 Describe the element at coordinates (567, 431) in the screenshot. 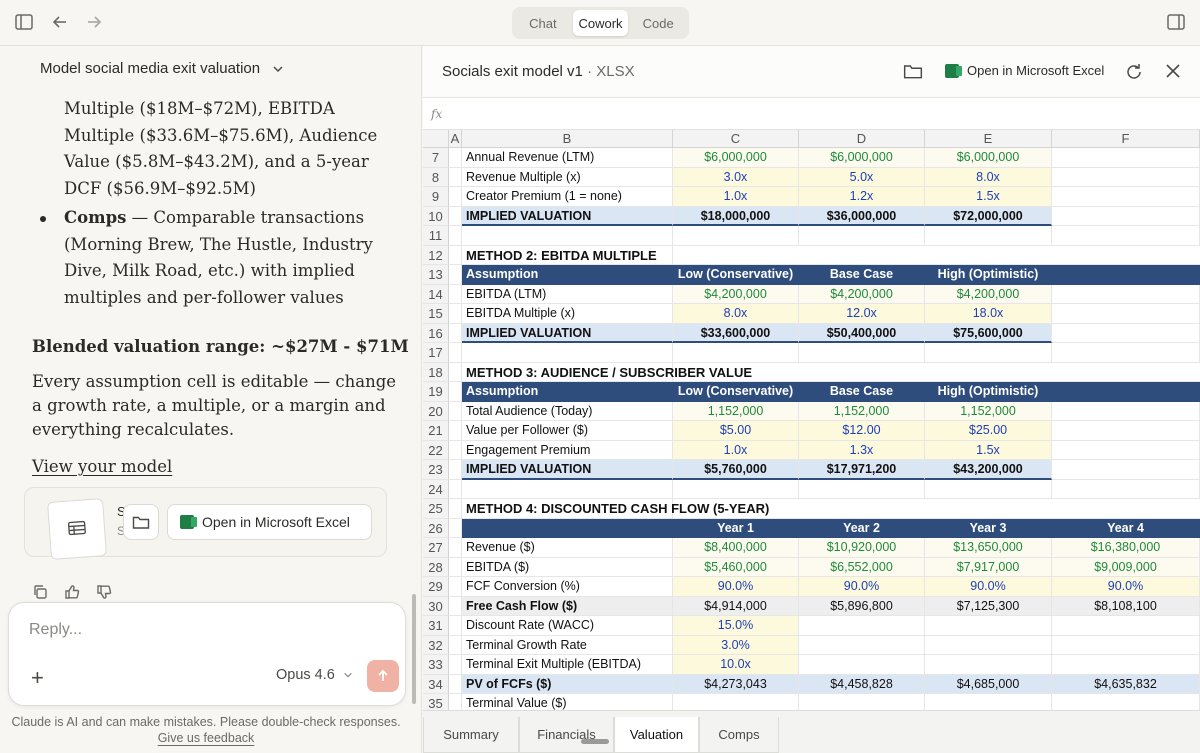

I see `cell-b: Value per Follower ($)` at that location.